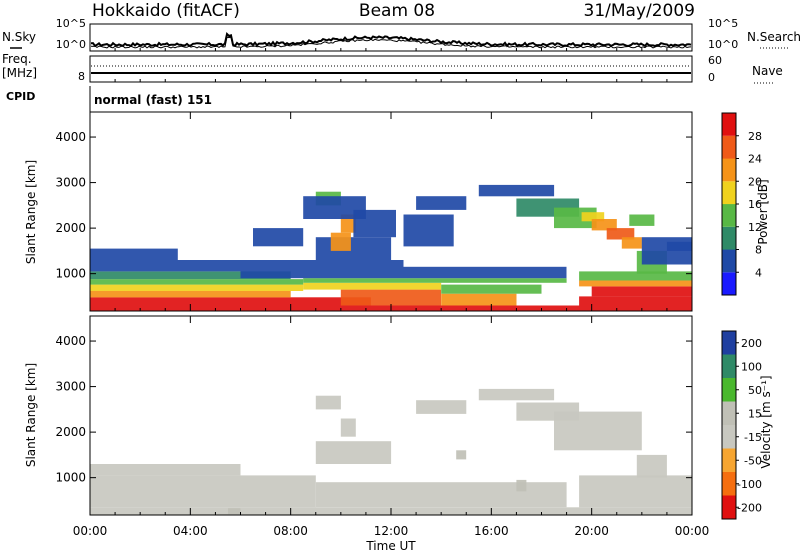 The height and width of the screenshot is (554, 800). I want to click on nsky-trace, so click(391, 39).